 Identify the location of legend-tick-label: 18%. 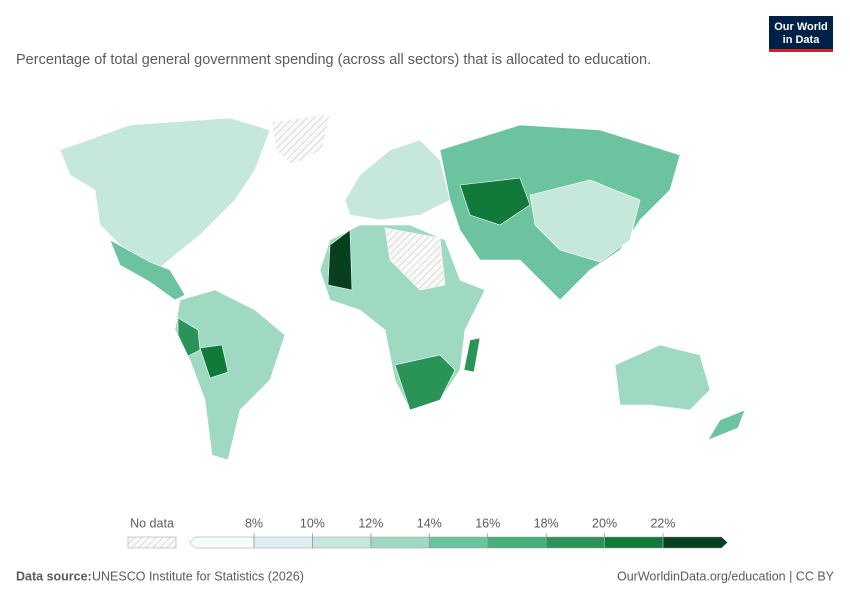
(546, 523).